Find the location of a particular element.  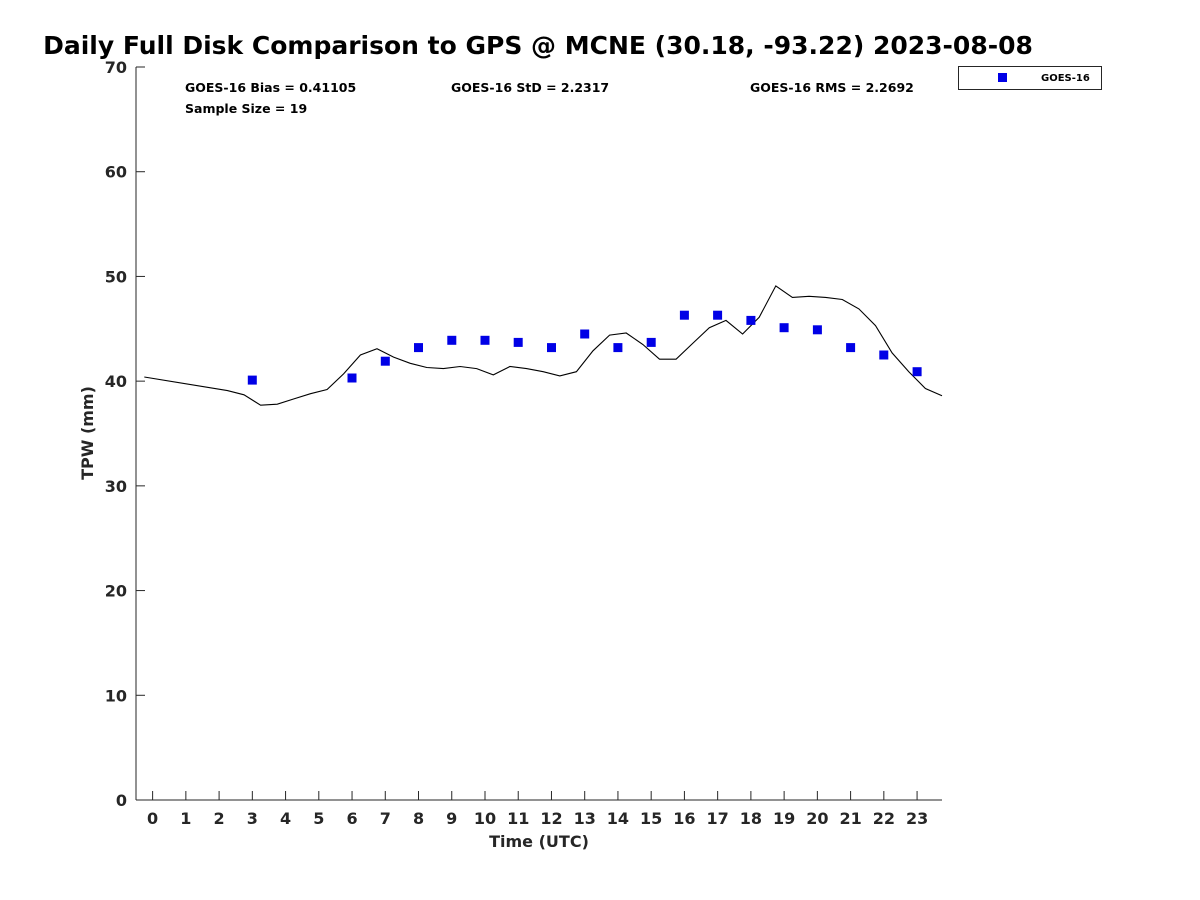

x-tick-label: 22 is located at coordinates (884, 818).